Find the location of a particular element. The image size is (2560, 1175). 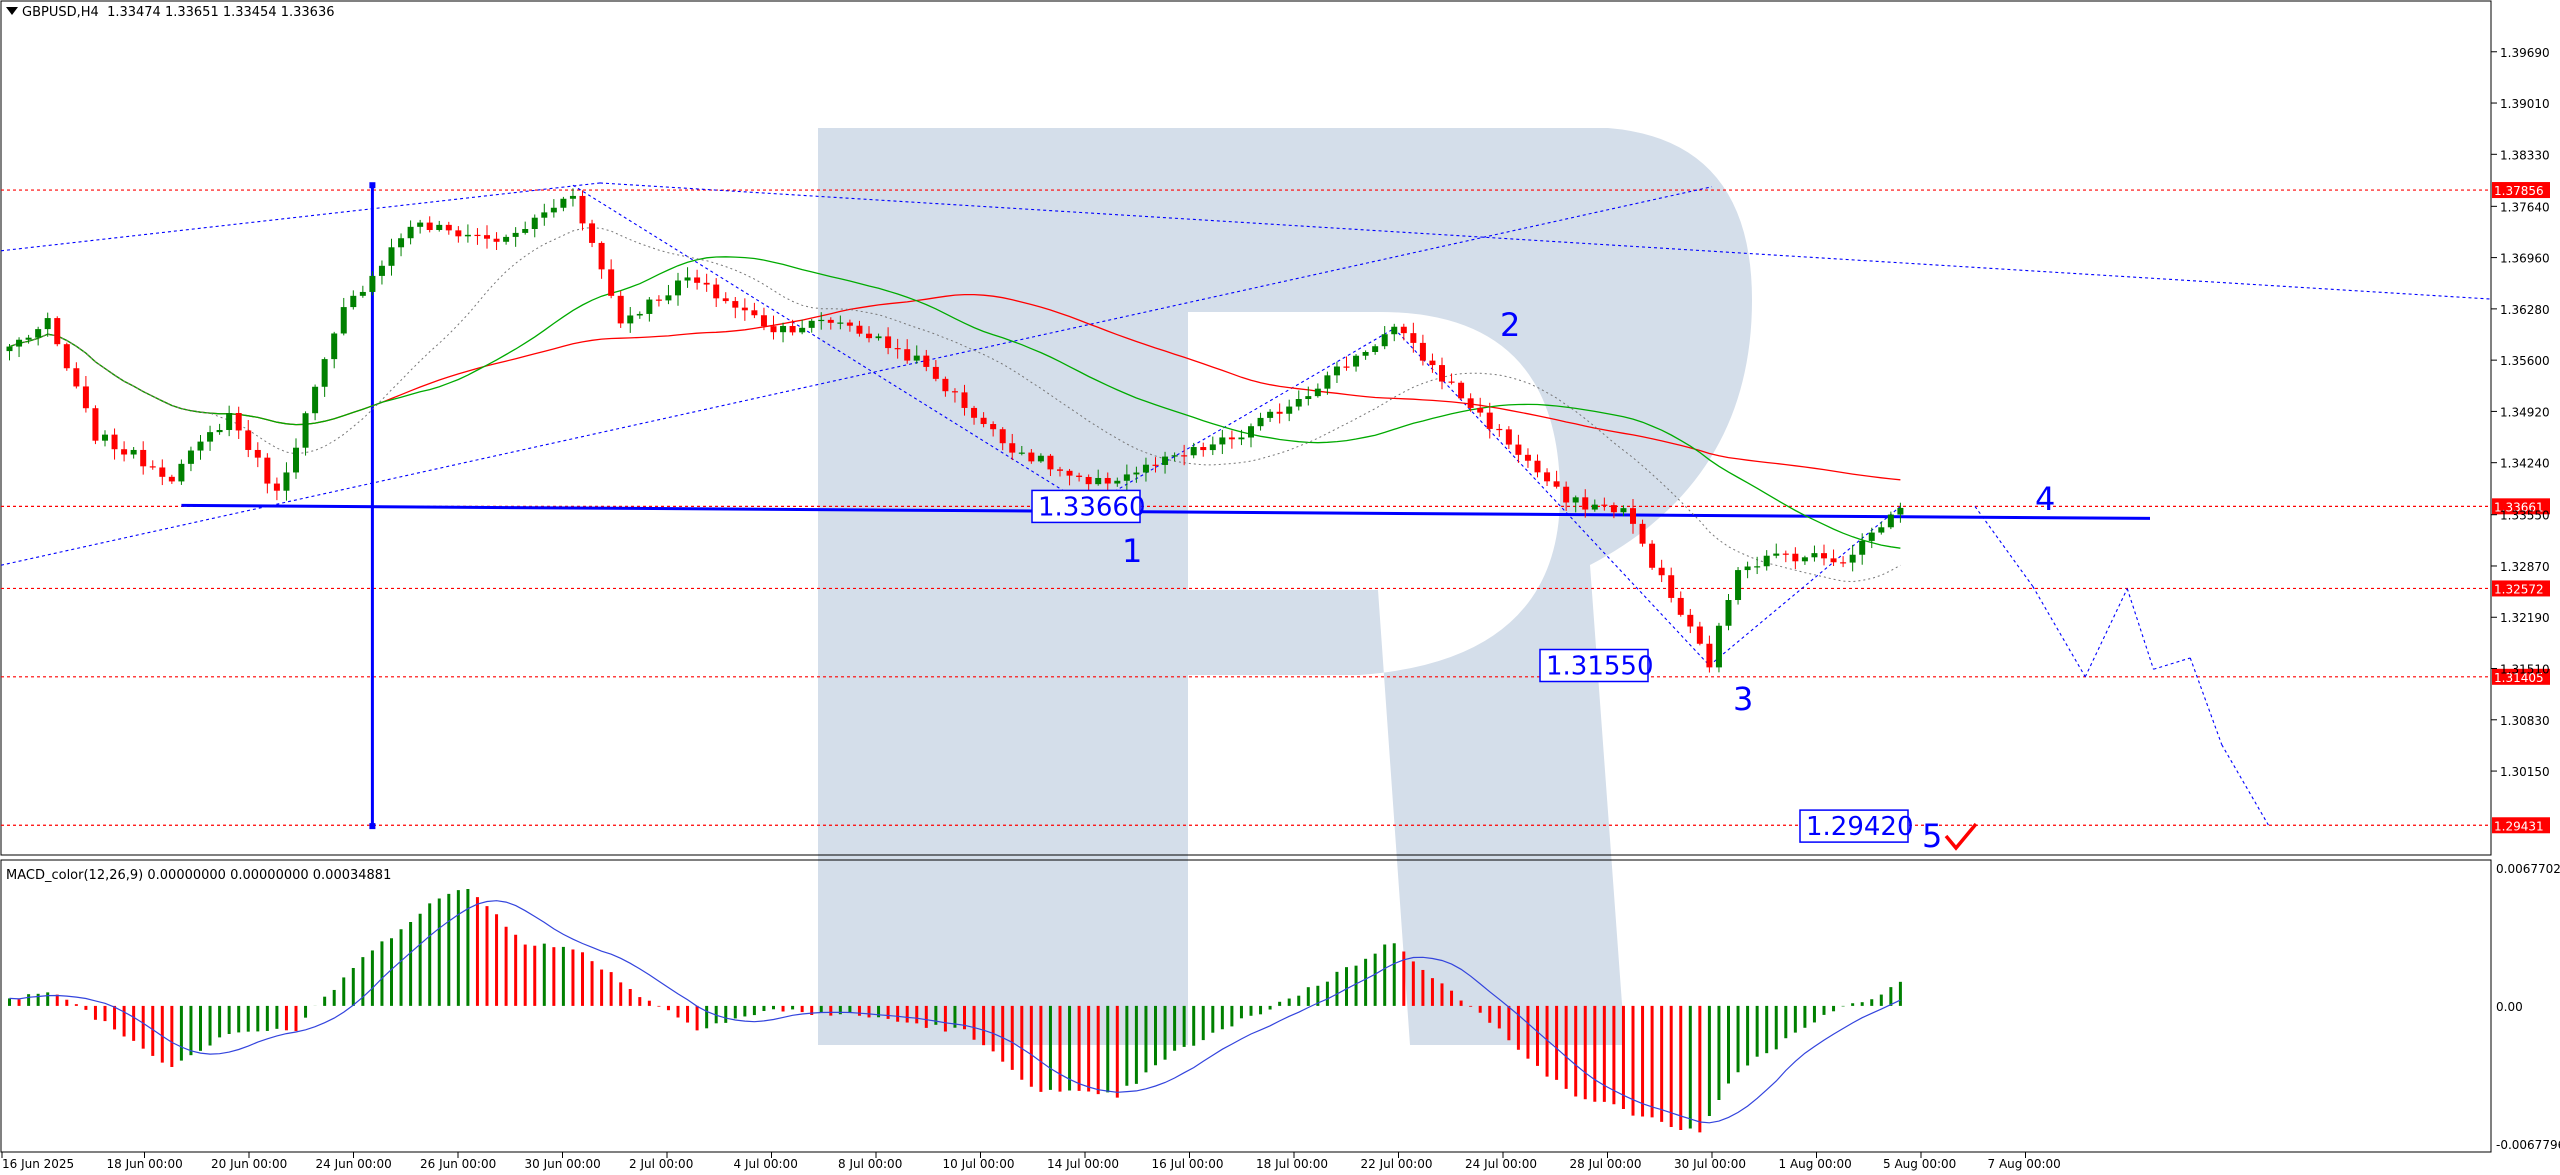

wave-label: 2 is located at coordinates (1510, 325).